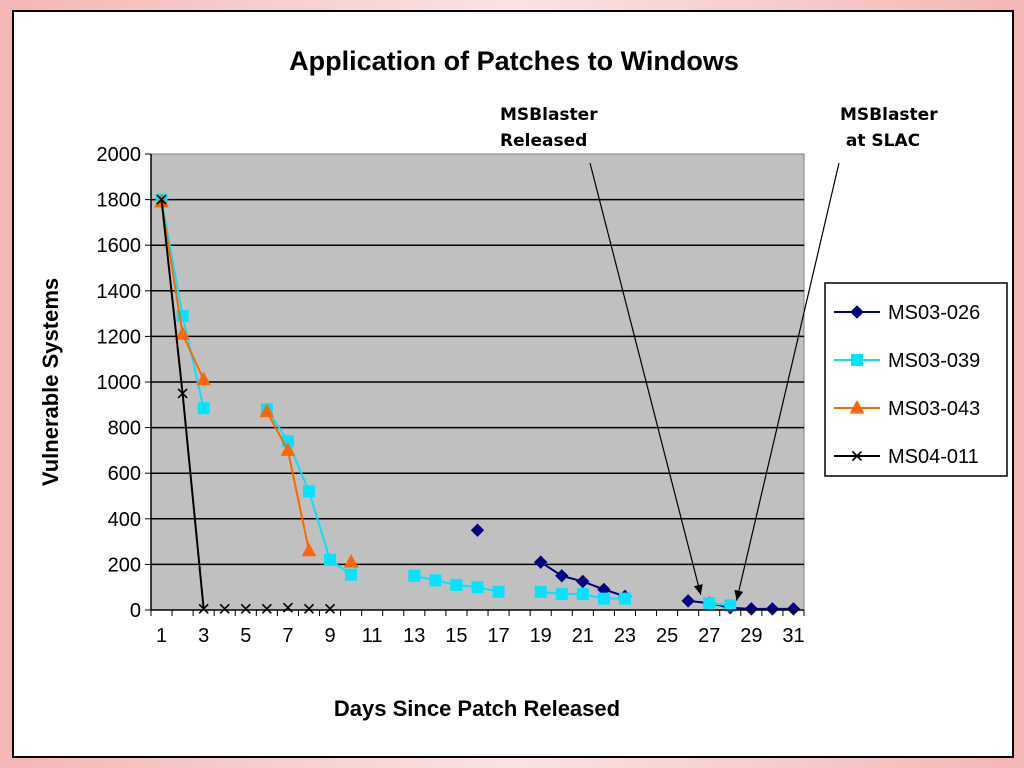 The height and width of the screenshot is (768, 1024). I want to click on x-axis-title: Days Since Patch Released, so click(477, 708).